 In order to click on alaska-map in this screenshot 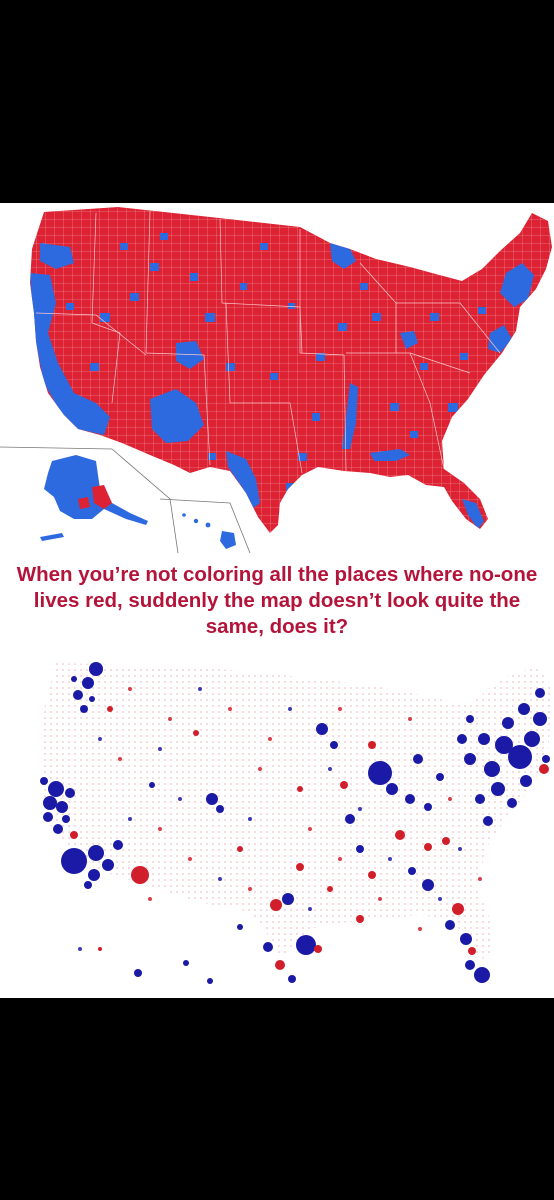, I will do `click(94, 498)`.